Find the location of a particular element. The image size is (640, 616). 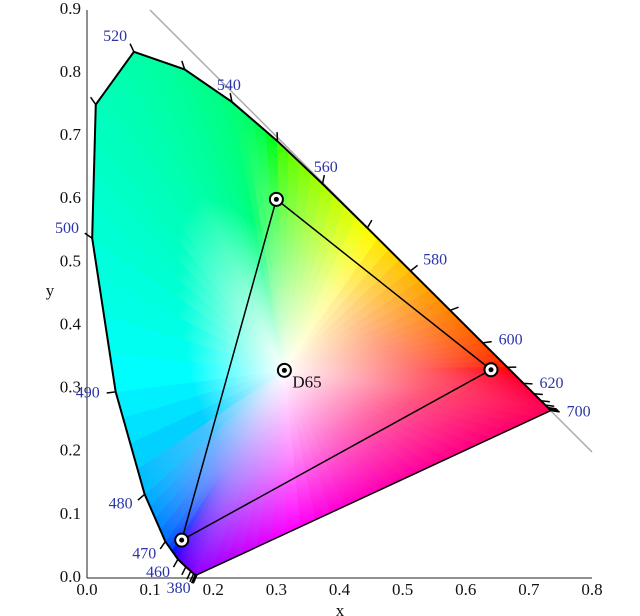

wavelength-label: 380 is located at coordinates (179, 588).